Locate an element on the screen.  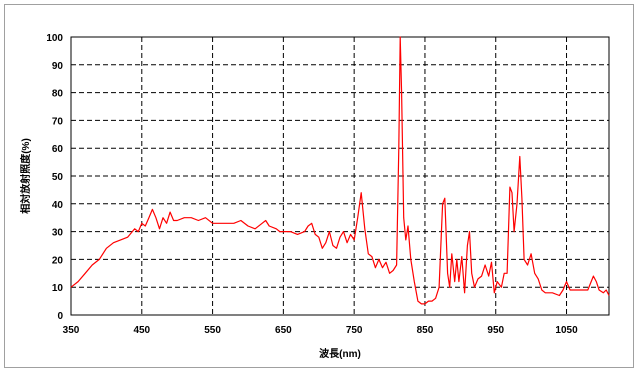
y-tick-labels: 0 10 20 30 40 50 60 70 80 90 100 is located at coordinates (54, 177).